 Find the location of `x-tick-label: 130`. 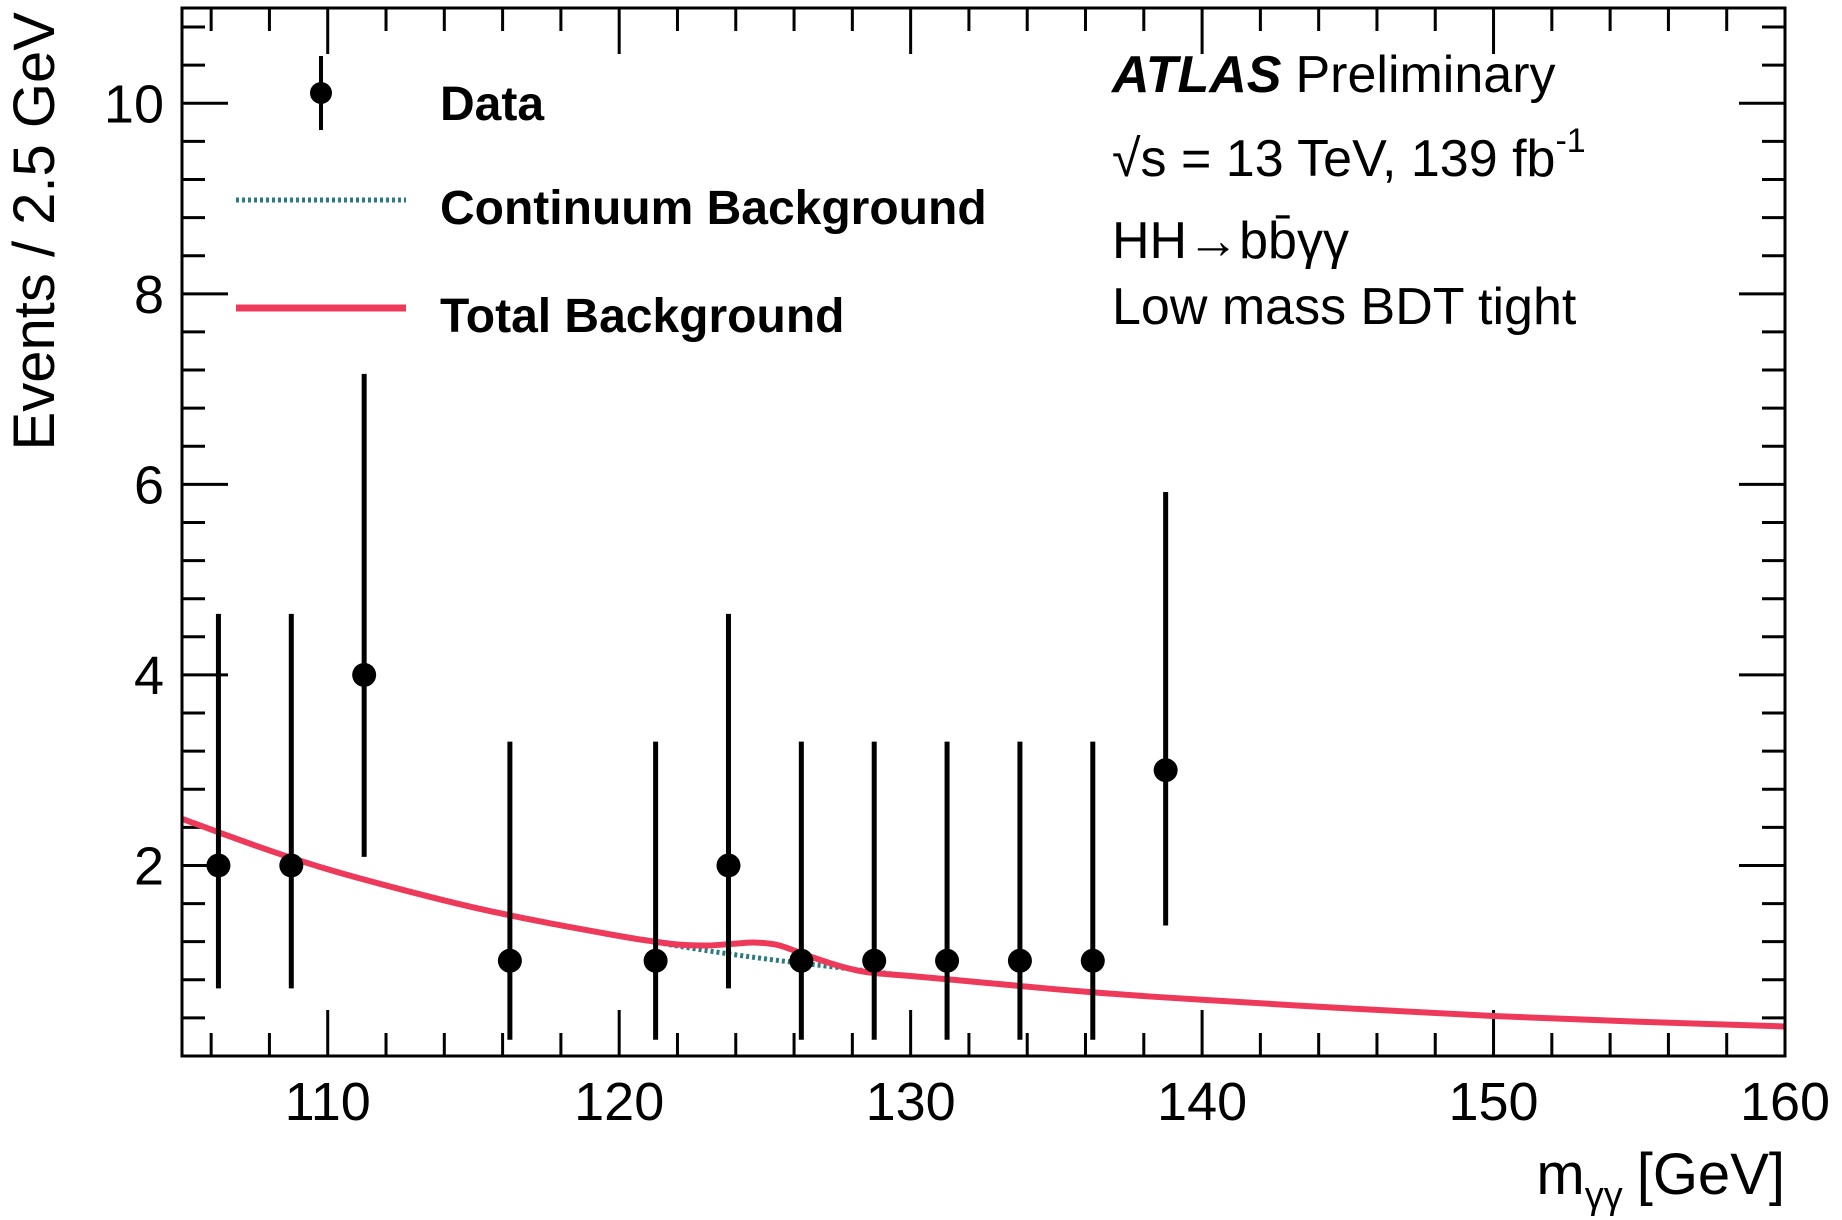

x-tick-label: 130 is located at coordinates (911, 1102).